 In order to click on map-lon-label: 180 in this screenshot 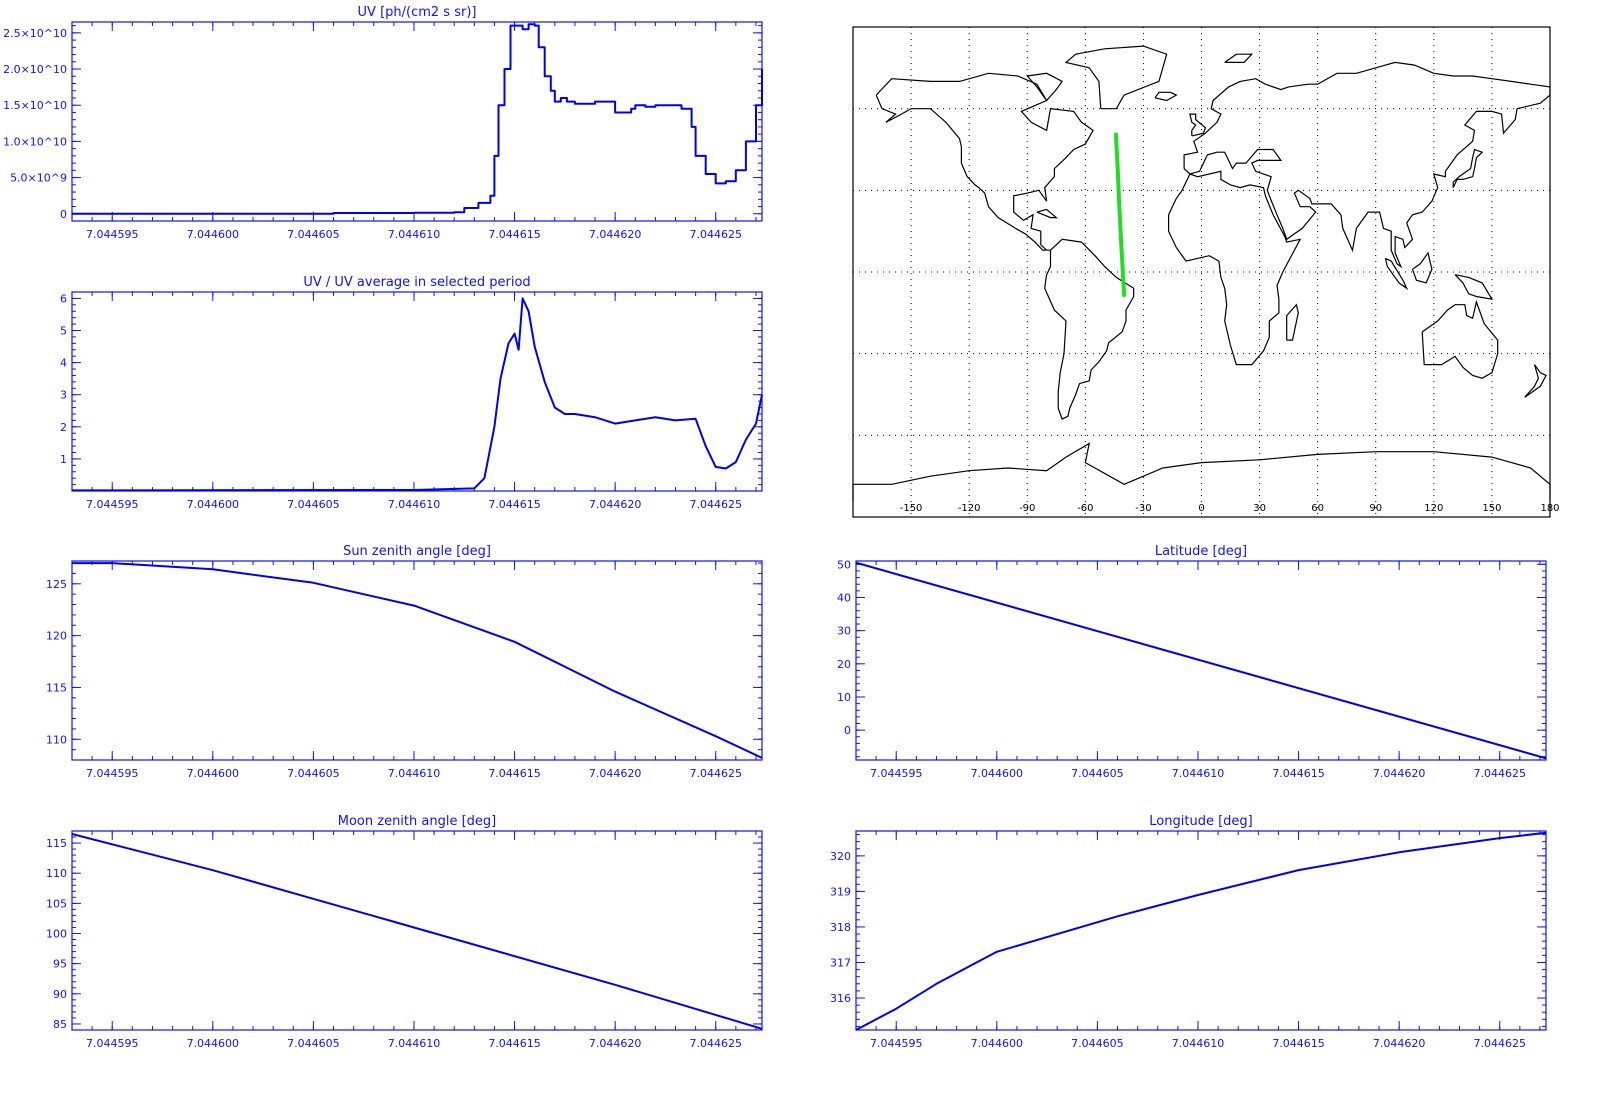, I will do `click(1549, 508)`.